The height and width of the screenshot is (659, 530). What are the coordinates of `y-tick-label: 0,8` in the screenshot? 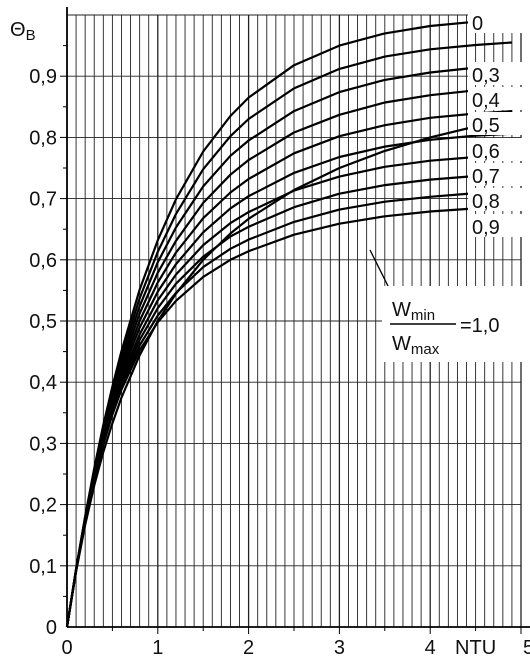 It's located at (43, 138).